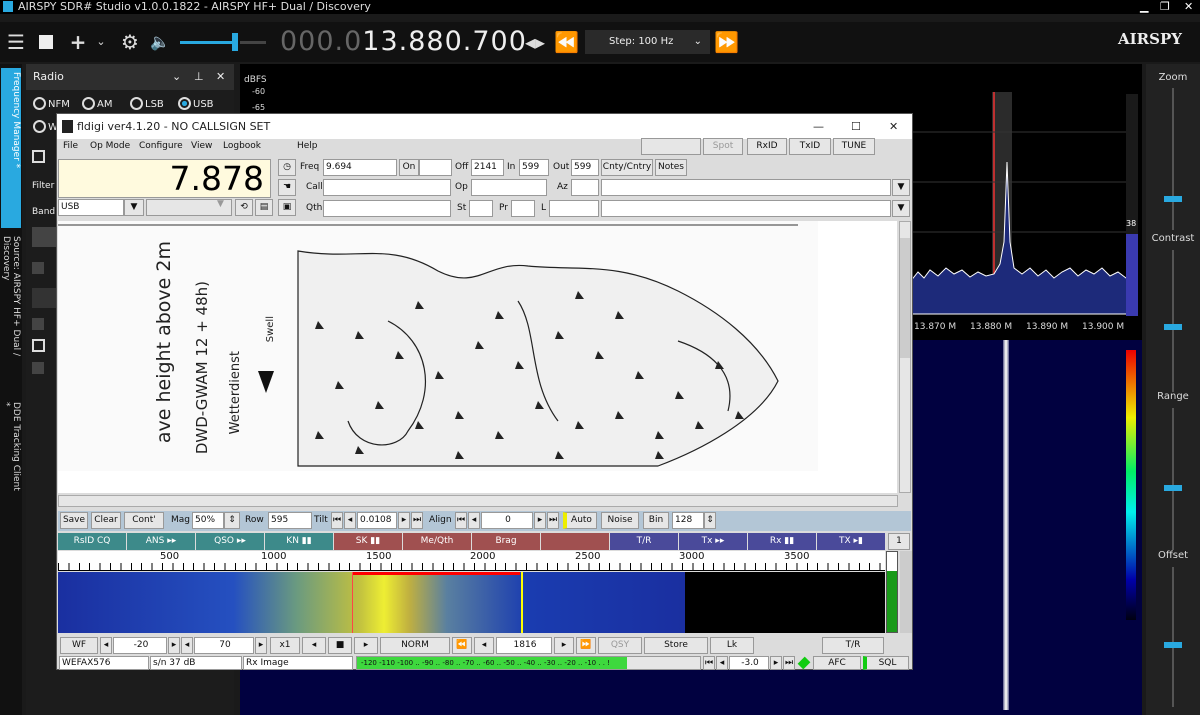 This screenshot has height=715, width=1200. What do you see at coordinates (671, 167) in the screenshot?
I see `notes-button: Notes` at bounding box center [671, 167].